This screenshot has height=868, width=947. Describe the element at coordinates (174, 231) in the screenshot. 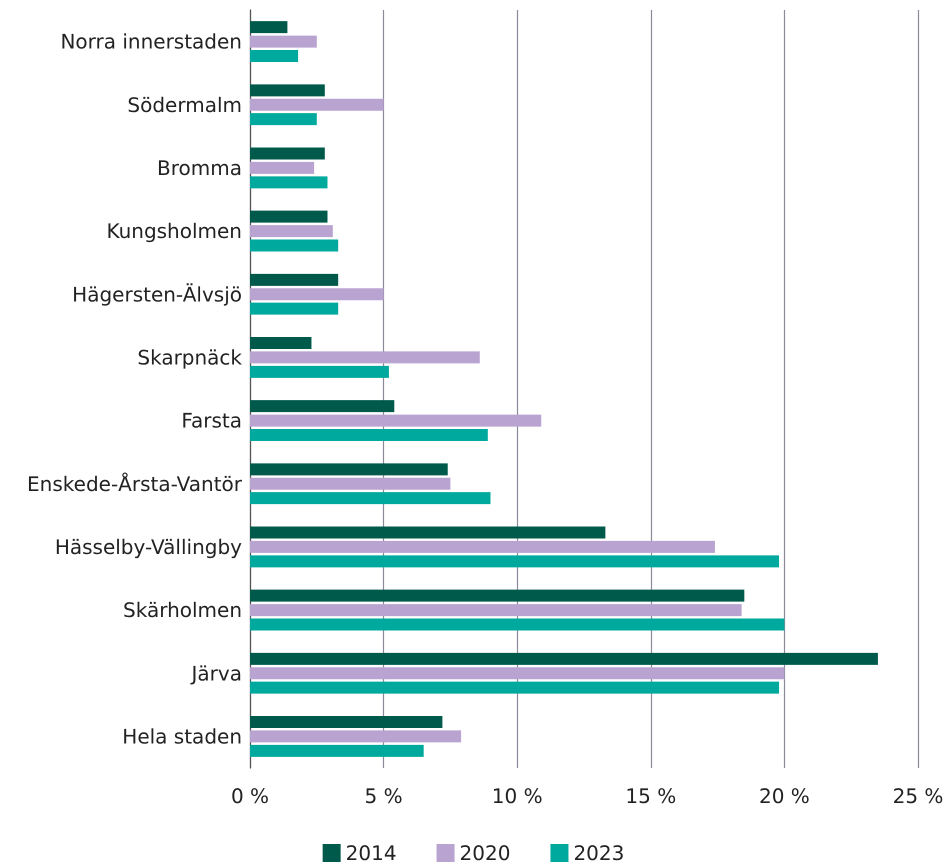

I see `y-tick-label: Kungsholmen` at that location.